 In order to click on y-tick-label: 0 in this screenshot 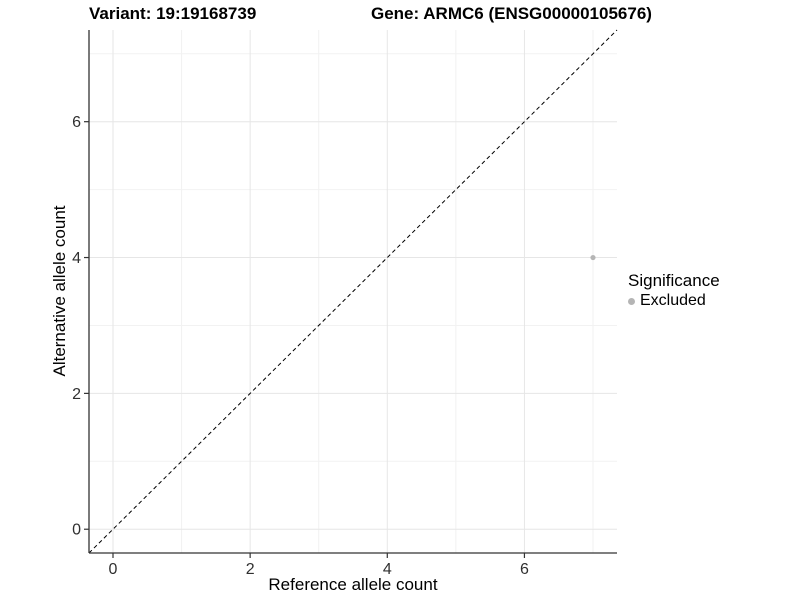, I will do `click(76, 530)`.